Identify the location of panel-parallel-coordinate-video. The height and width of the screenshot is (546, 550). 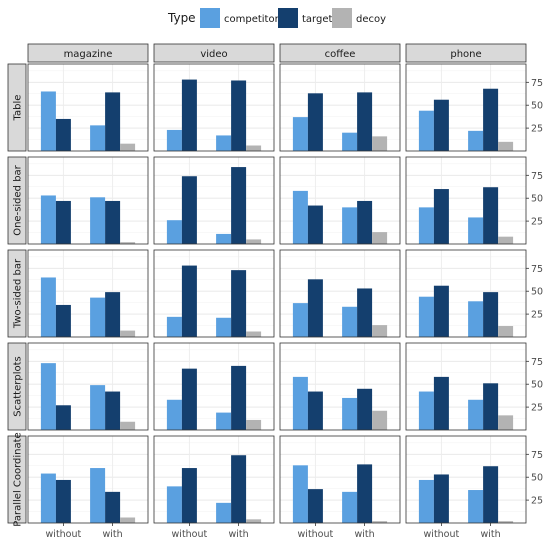
(214, 479).